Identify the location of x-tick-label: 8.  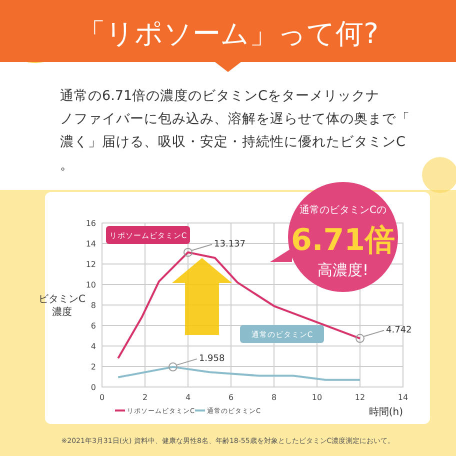
(274, 397).